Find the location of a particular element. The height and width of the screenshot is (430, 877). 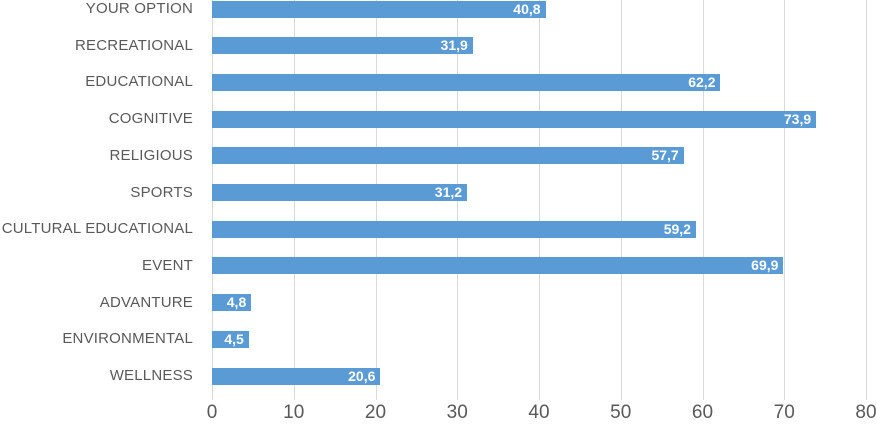

bar-value-label: 4,5 is located at coordinates (234, 338).